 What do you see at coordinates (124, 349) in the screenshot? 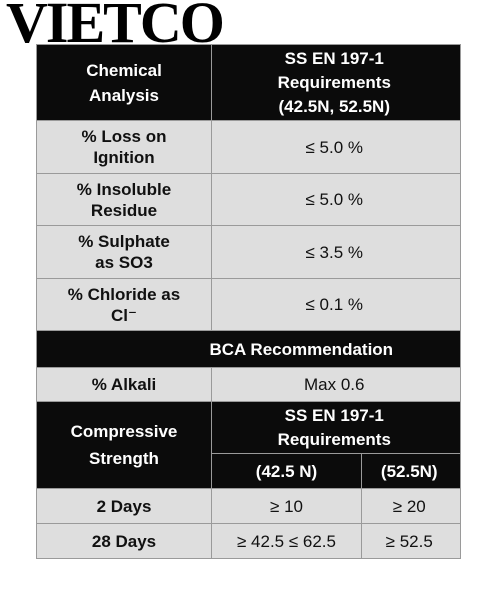
I see `bca-heading-spacer` at bounding box center [124, 349].